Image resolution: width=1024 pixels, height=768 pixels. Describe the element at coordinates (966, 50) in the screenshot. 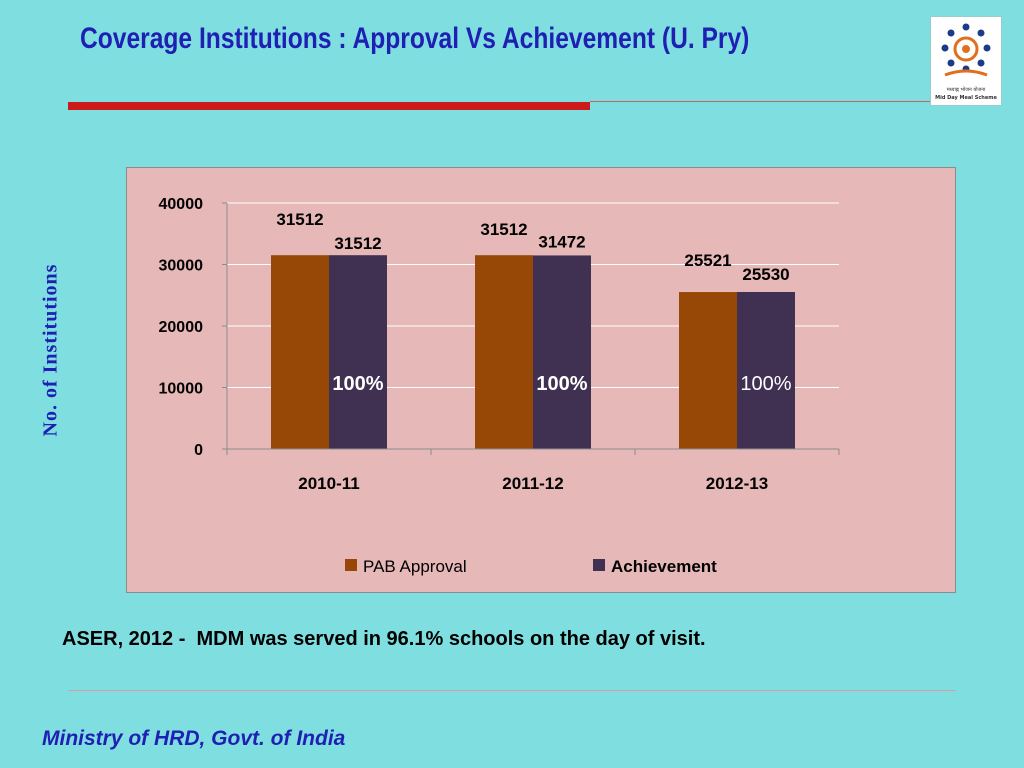

I see `logo-emblem-icon` at that location.